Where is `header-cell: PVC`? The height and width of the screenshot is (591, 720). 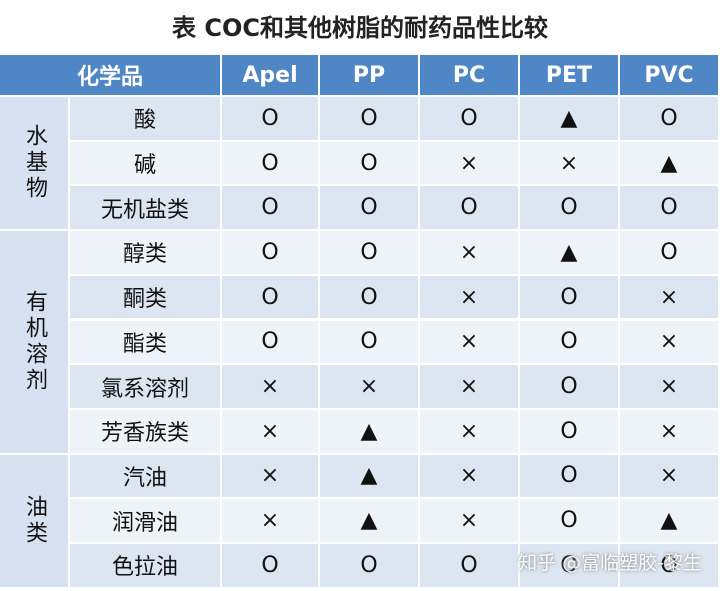
header-cell: PVC is located at coordinates (670, 76).